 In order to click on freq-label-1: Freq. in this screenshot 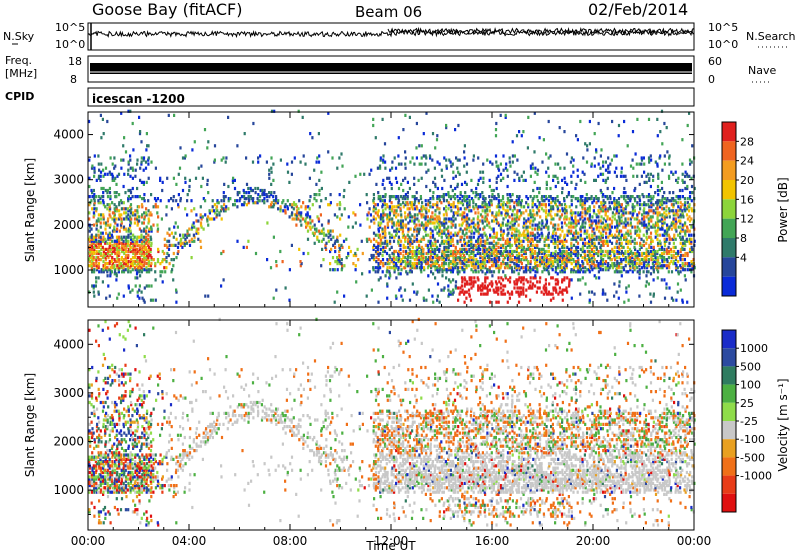, I will do `click(18, 60)`.